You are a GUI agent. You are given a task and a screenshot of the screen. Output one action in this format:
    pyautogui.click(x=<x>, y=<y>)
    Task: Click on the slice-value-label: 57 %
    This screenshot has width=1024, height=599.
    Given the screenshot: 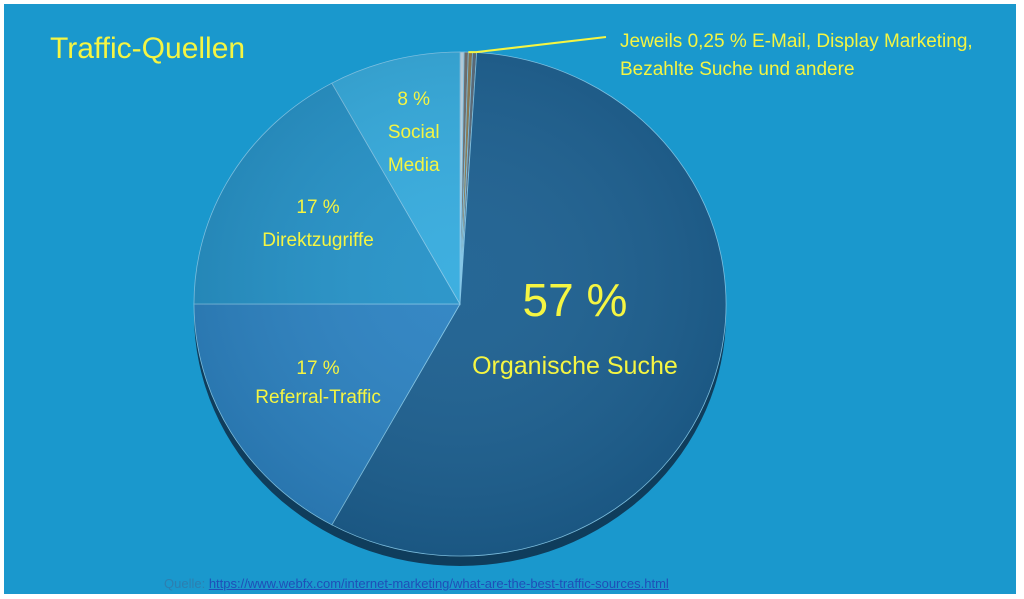 What is the action you would take?
    pyautogui.click(x=575, y=300)
    